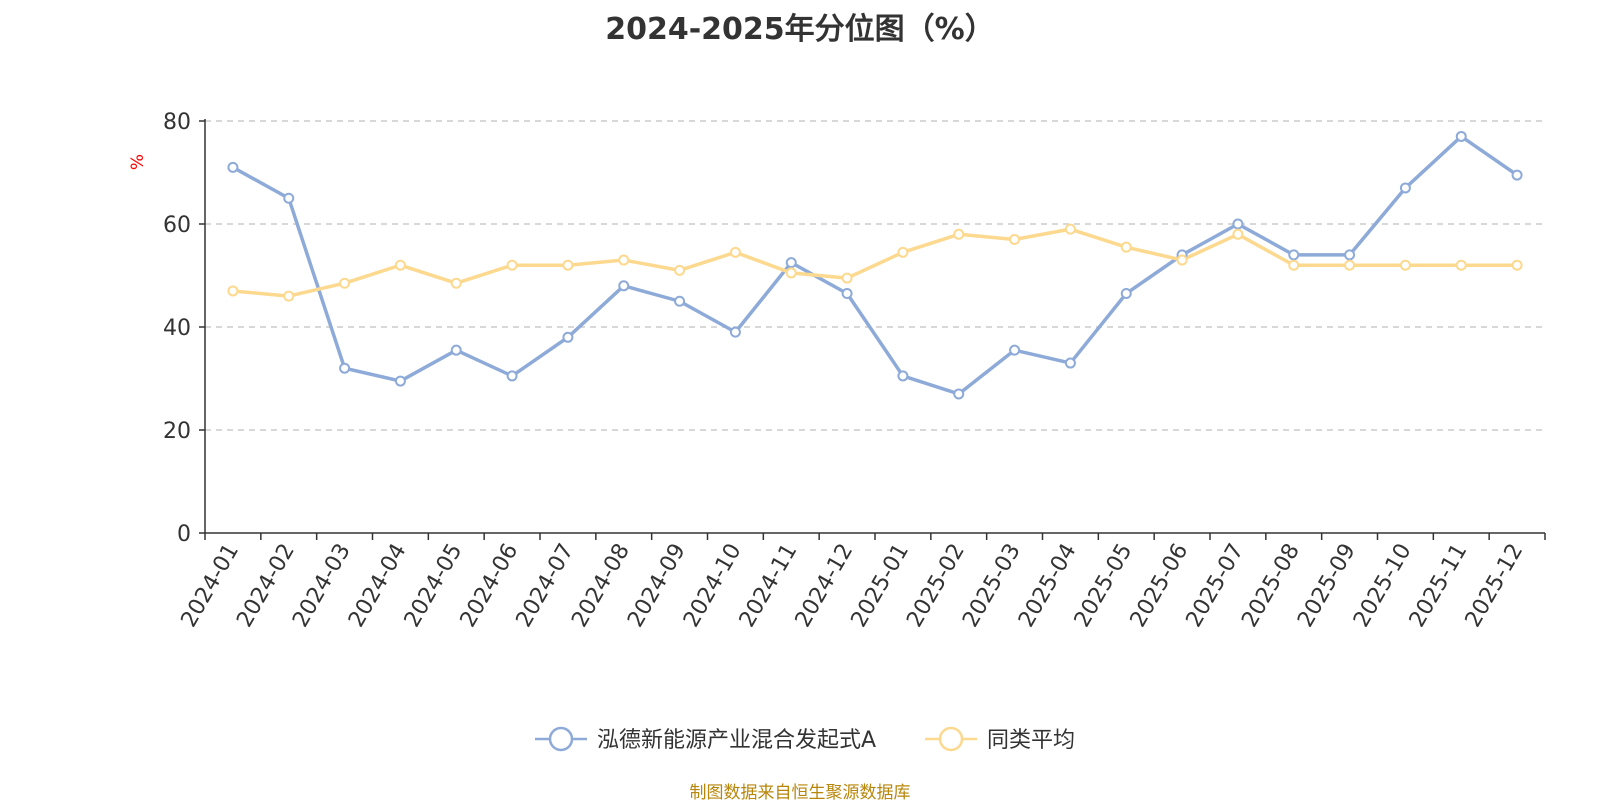  What do you see at coordinates (177, 225) in the screenshot?
I see `y-tick-label: 60` at bounding box center [177, 225].